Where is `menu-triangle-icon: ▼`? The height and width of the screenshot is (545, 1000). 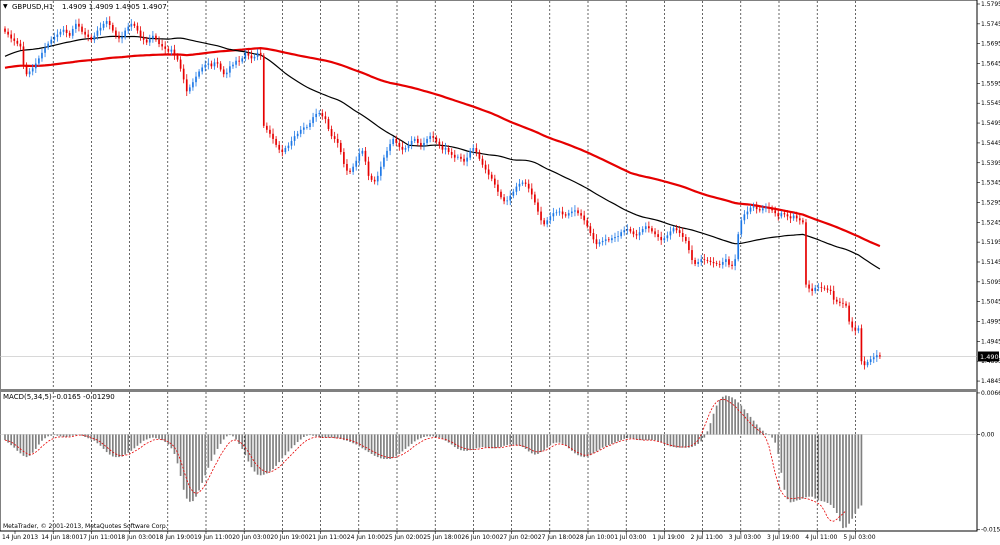
menu-triangle-icon: ▼ is located at coordinates (5, 6).